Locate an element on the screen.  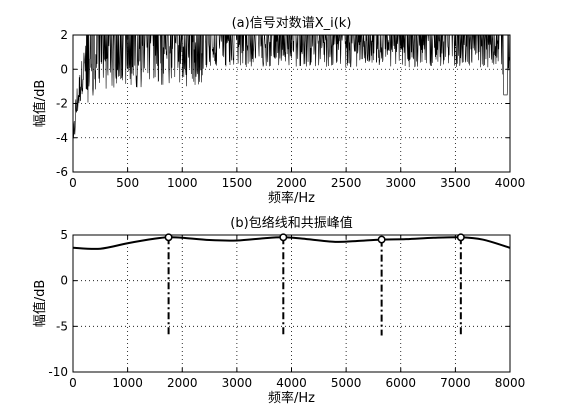
spectrum-x-tick-label: 500 is located at coordinates (127, 183).